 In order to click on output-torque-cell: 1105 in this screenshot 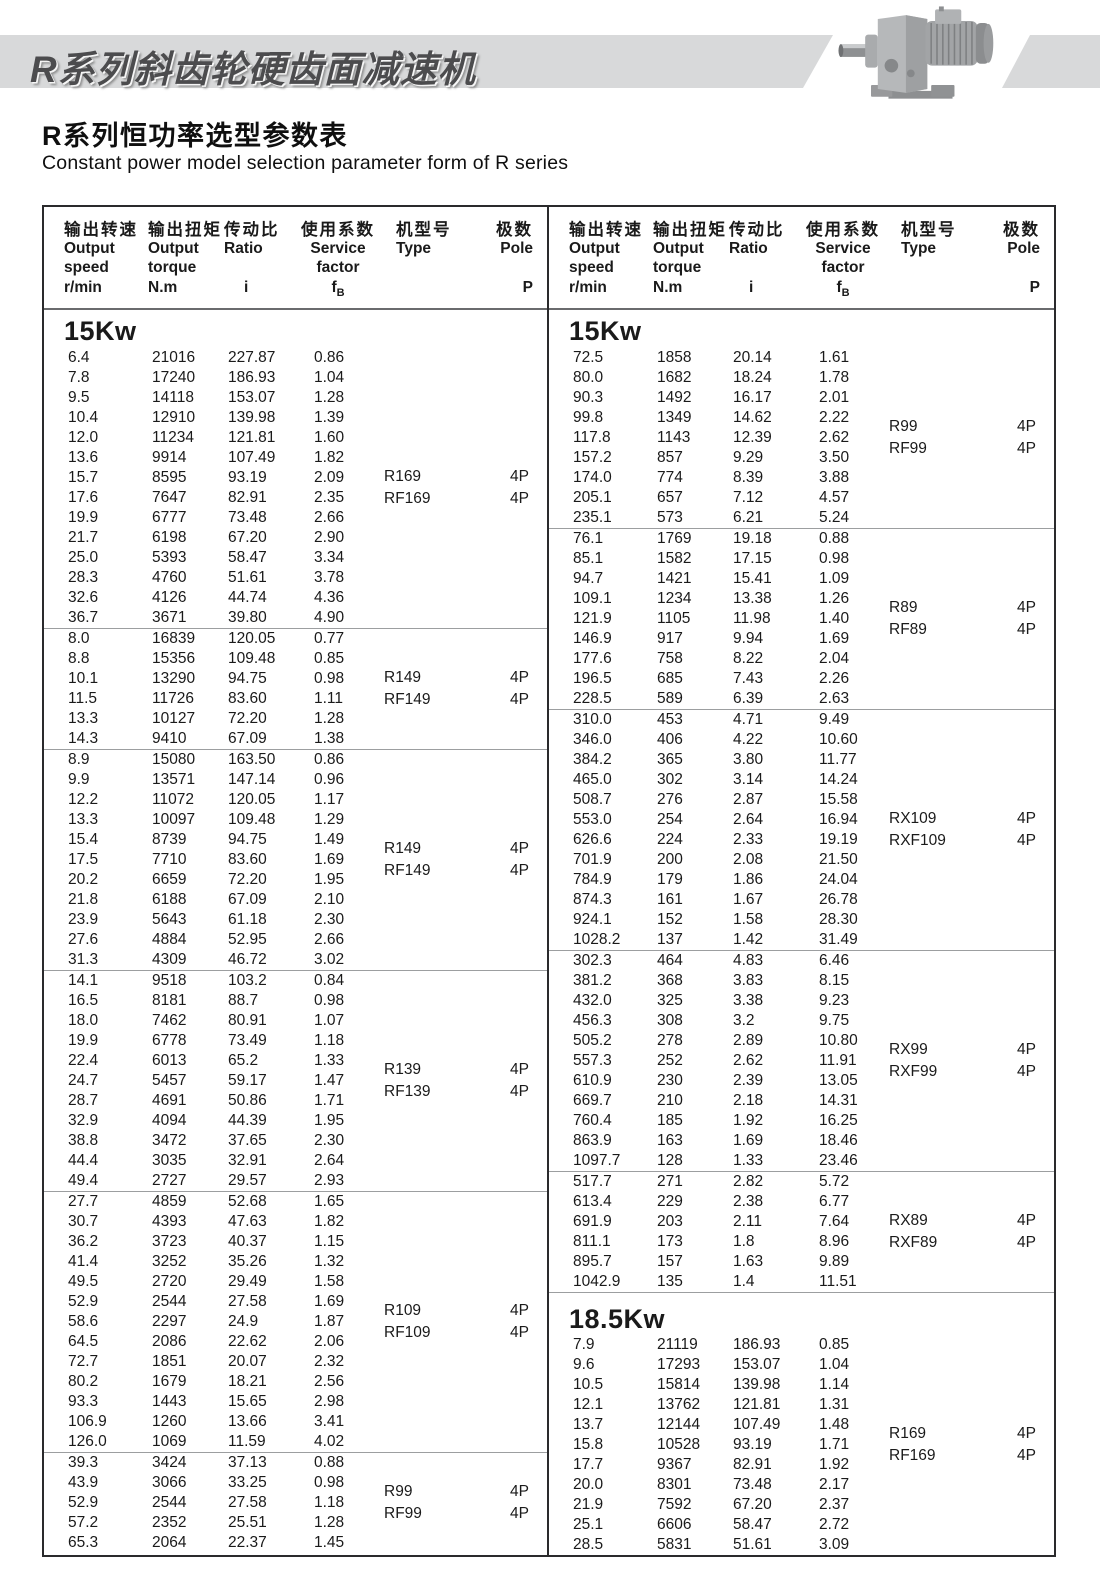, I will do `click(674, 618)`.